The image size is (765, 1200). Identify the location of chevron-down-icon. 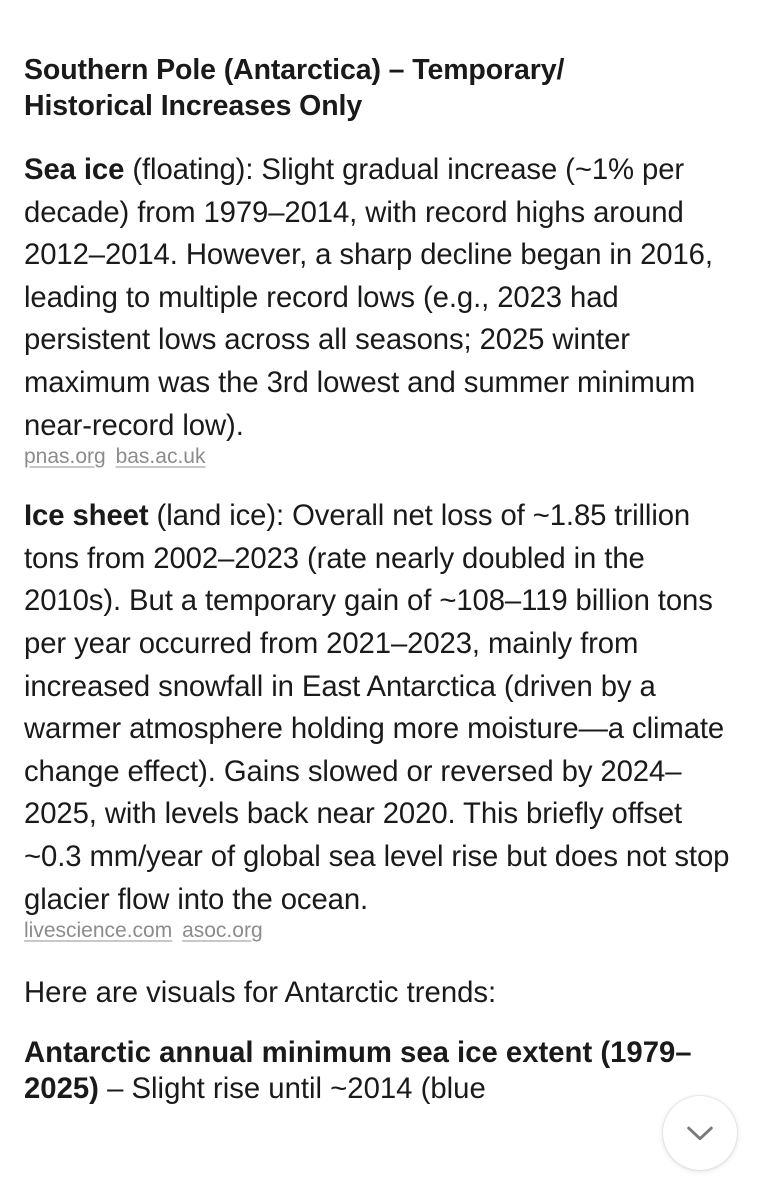
(700, 1133).